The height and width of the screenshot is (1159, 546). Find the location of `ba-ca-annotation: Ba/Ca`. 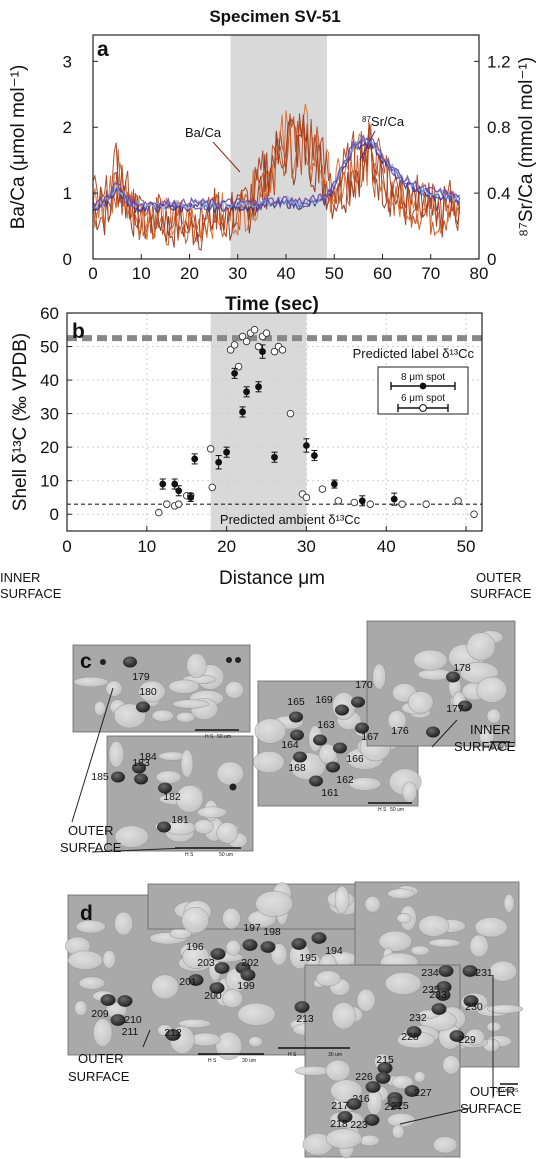

ba-ca-annotation: Ba/Ca is located at coordinates (203, 132).